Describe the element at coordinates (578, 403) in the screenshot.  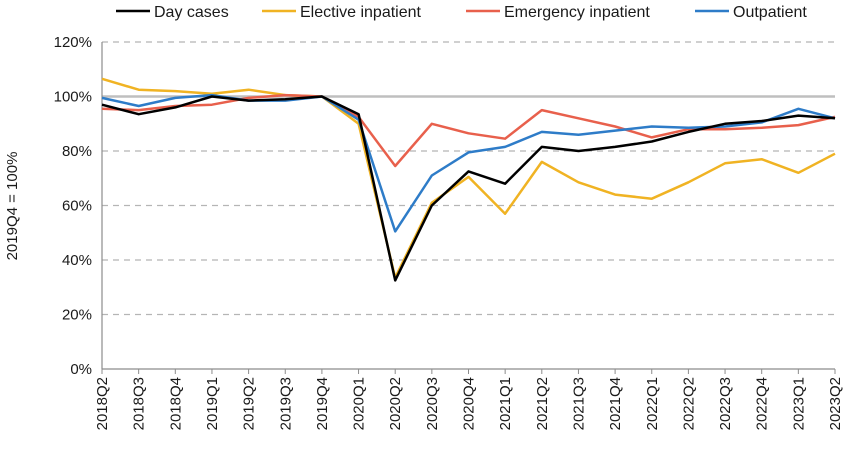
I see `x-tick-label: 2021Q3` at that location.